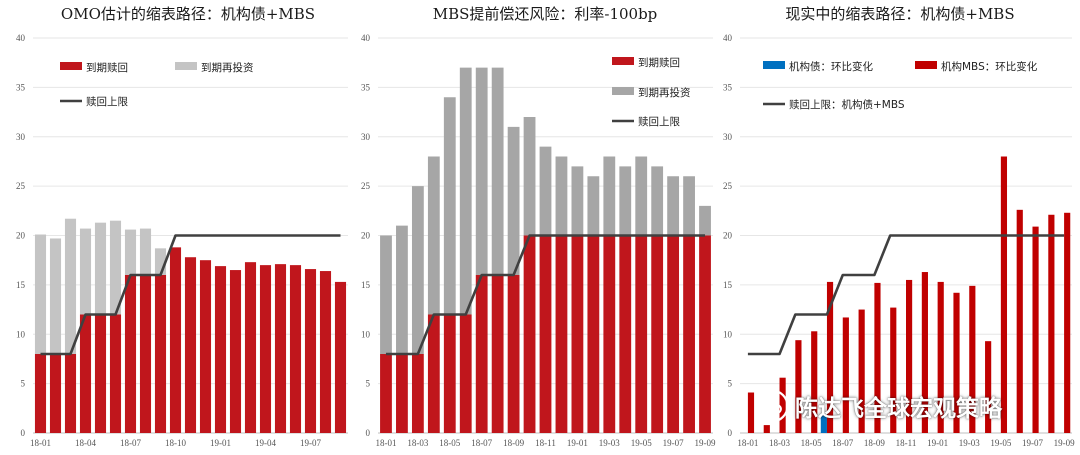 This screenshot has height=455, width=1080. Describe the element at coordinates (188, 14) in the screenshot. I see `p1-title: OMO估计的缩表路径：机构债+MBS` at that location.